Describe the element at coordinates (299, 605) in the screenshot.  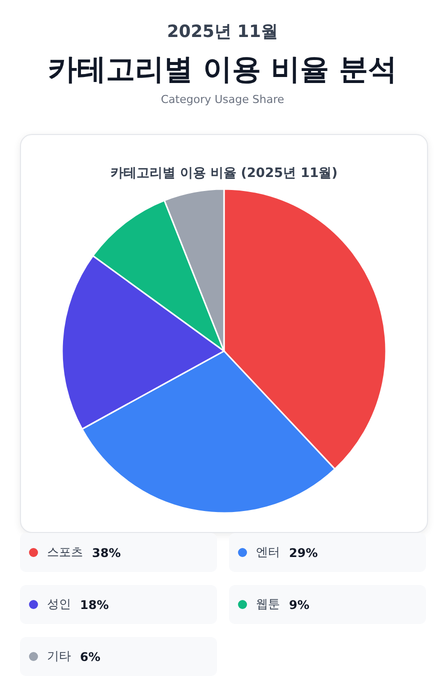
I see `data-label: 9%` at that location.